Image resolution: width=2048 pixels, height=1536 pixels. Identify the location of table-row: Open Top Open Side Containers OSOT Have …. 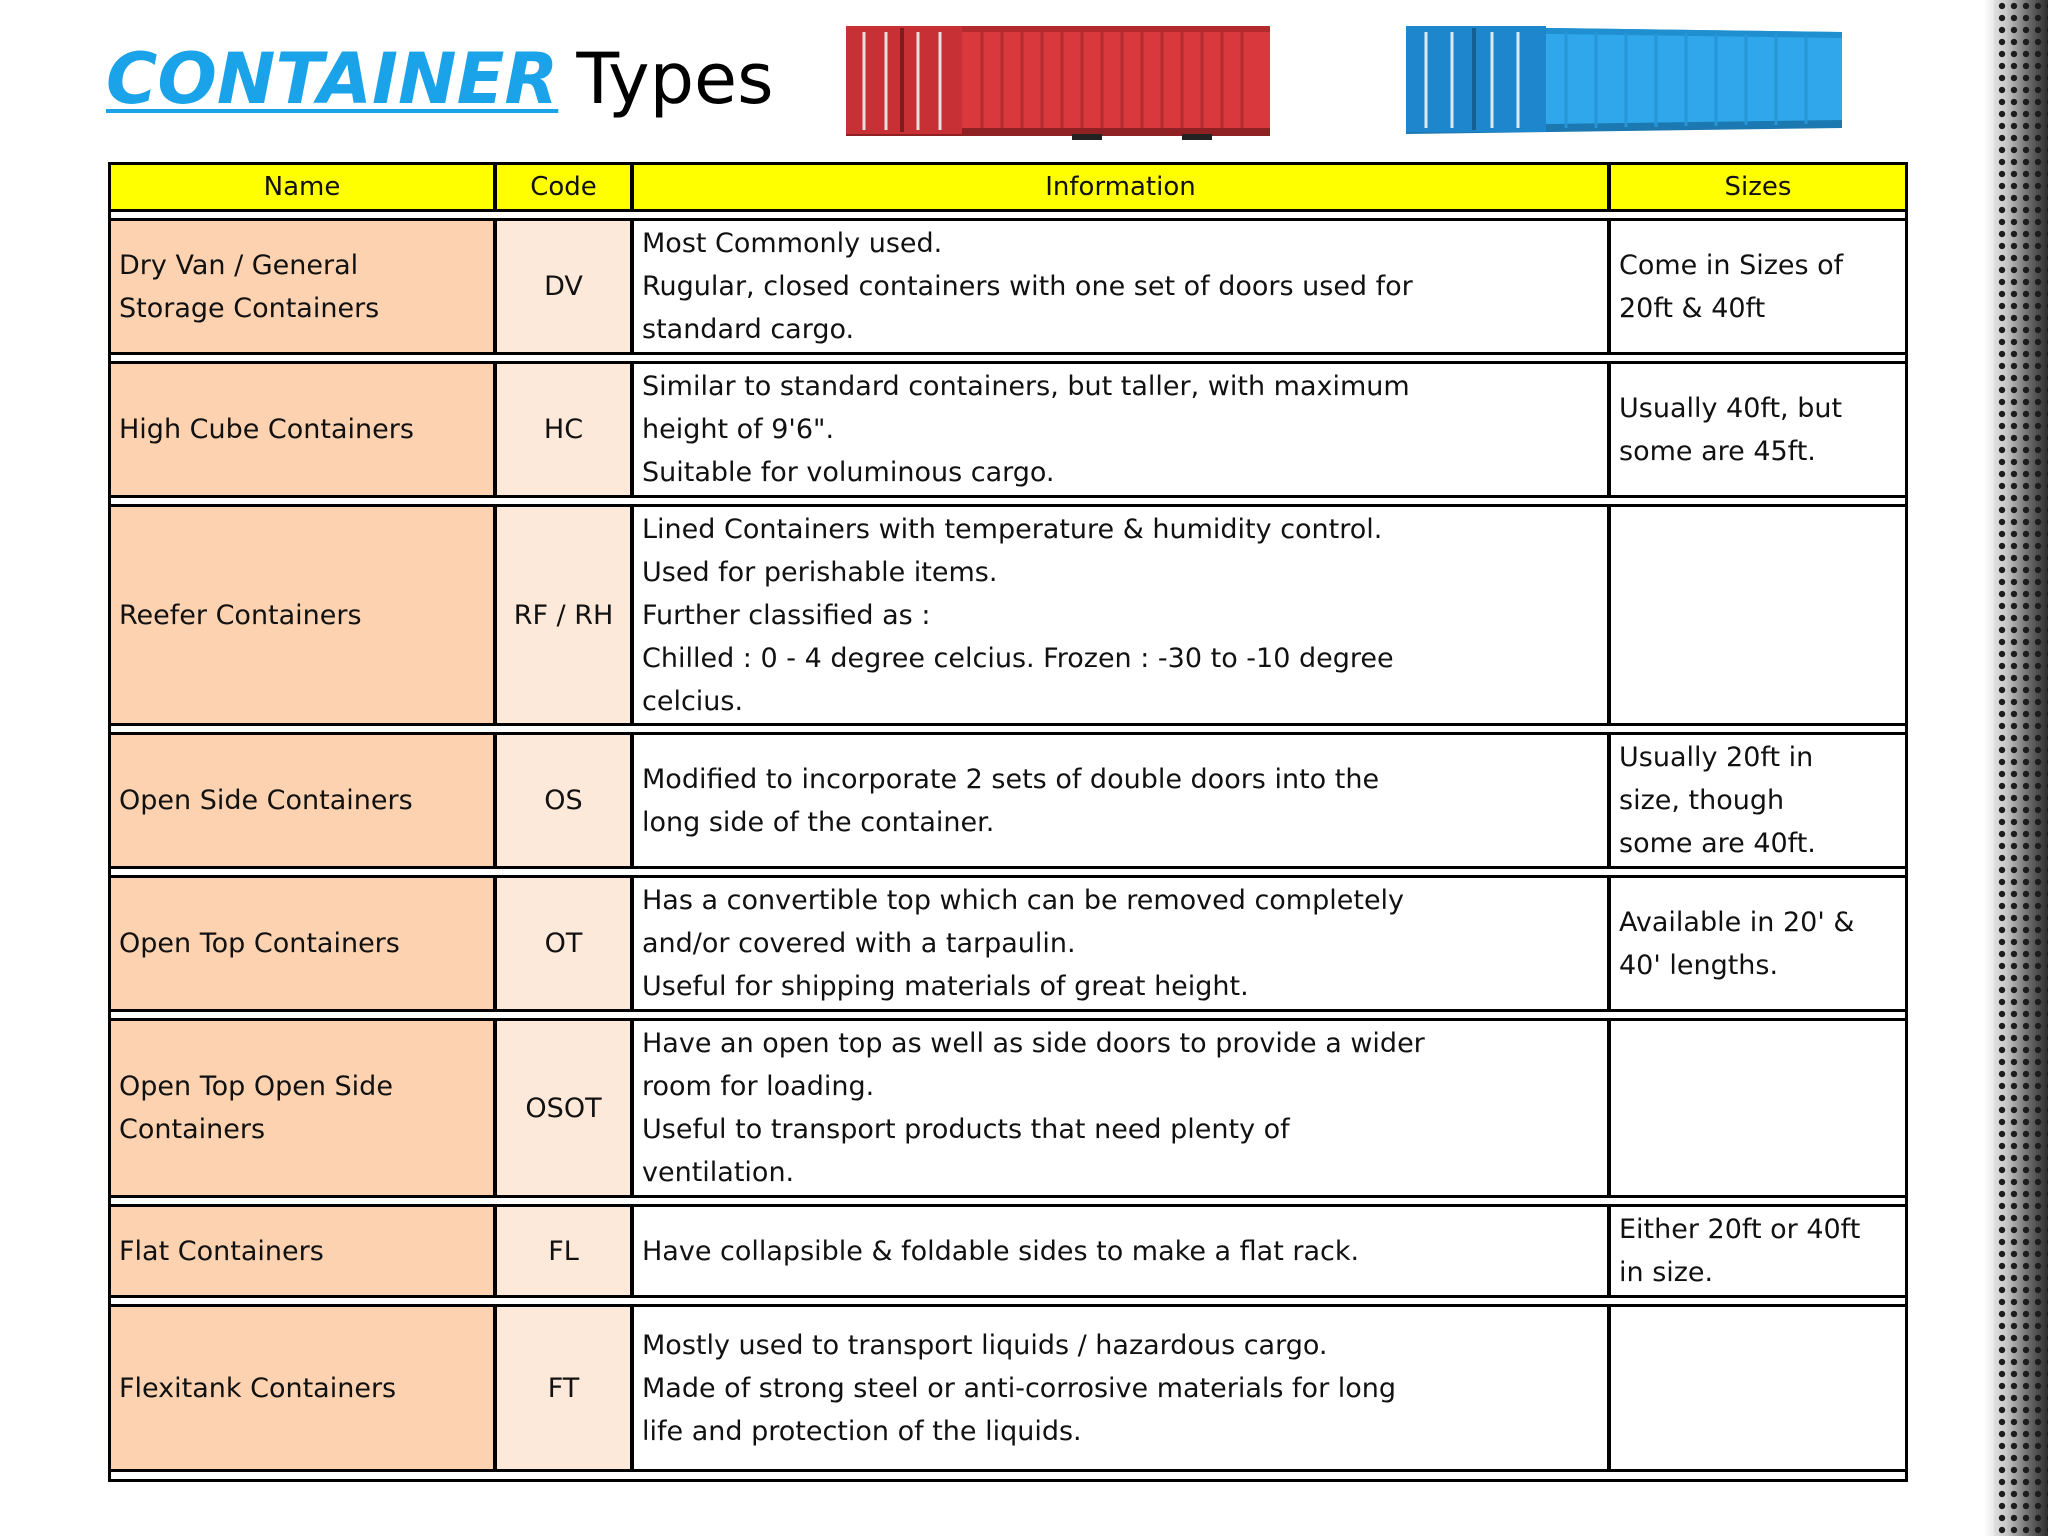
(1008, 1108).